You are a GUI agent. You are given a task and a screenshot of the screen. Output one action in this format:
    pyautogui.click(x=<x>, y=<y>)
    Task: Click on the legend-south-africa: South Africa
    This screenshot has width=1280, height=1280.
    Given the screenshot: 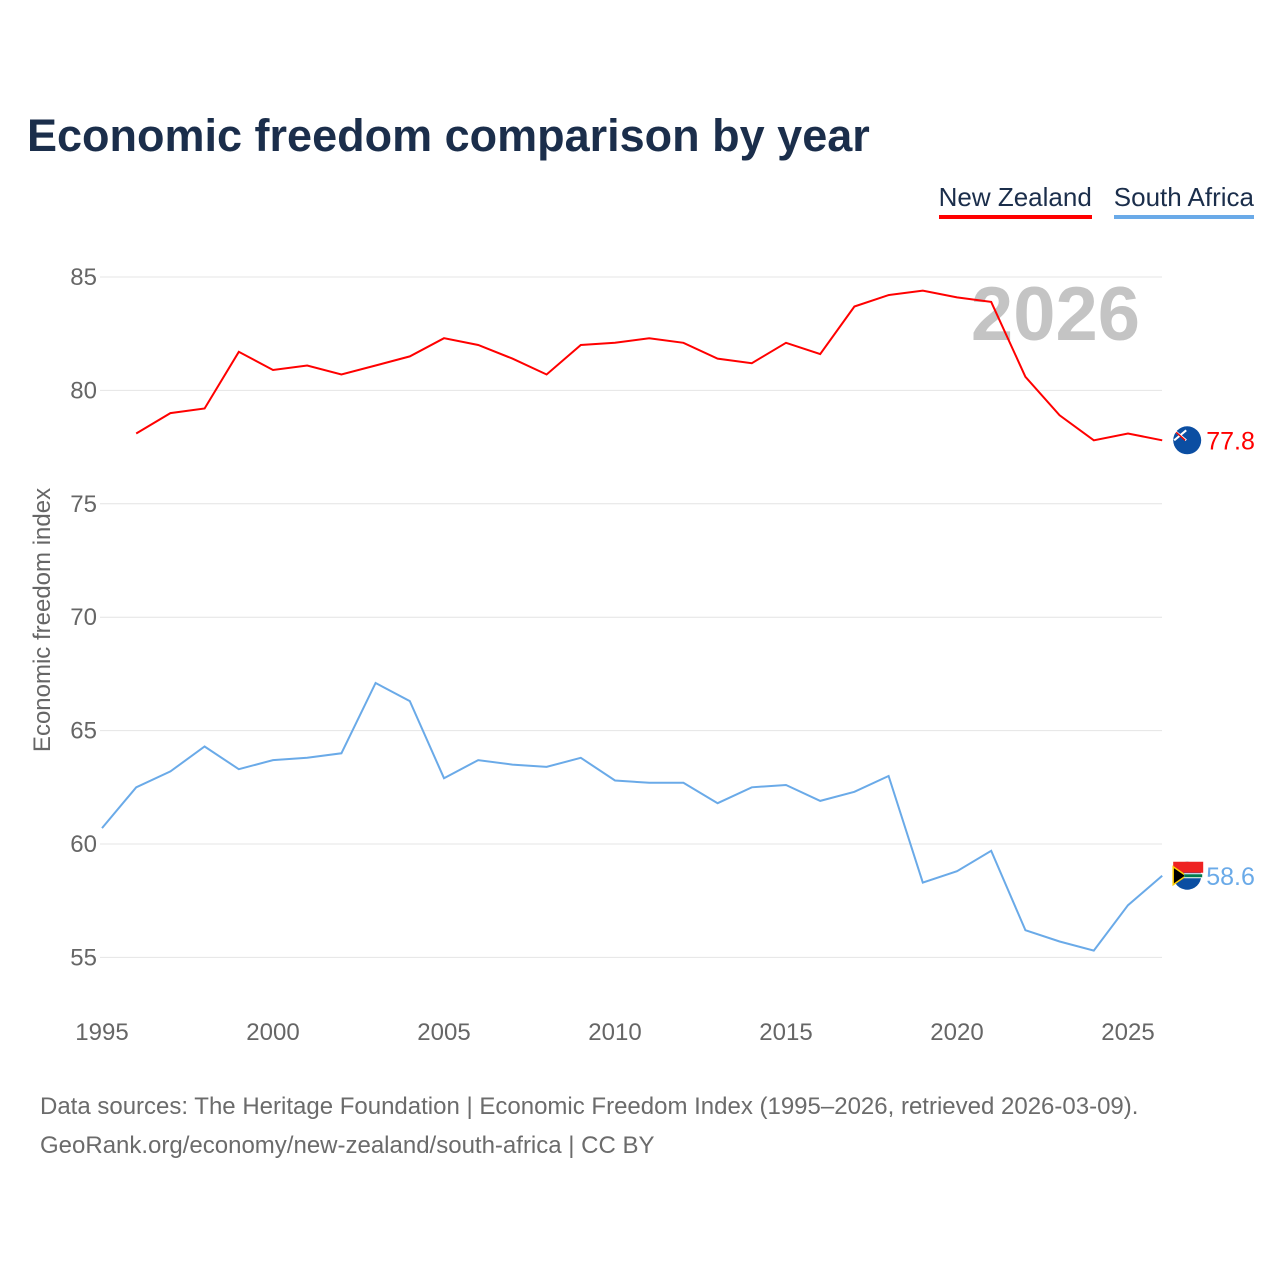 What is the action you would take?
    pyautogui.click(x=1183, y=200)
    